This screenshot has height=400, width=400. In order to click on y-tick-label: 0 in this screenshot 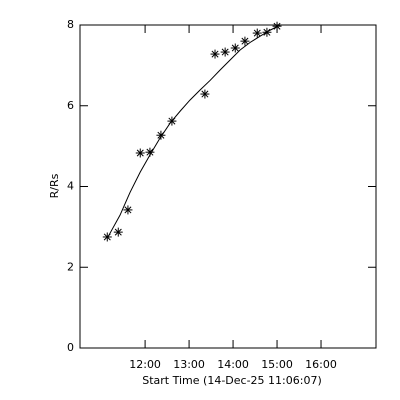, I will do `click(70, 347)`.